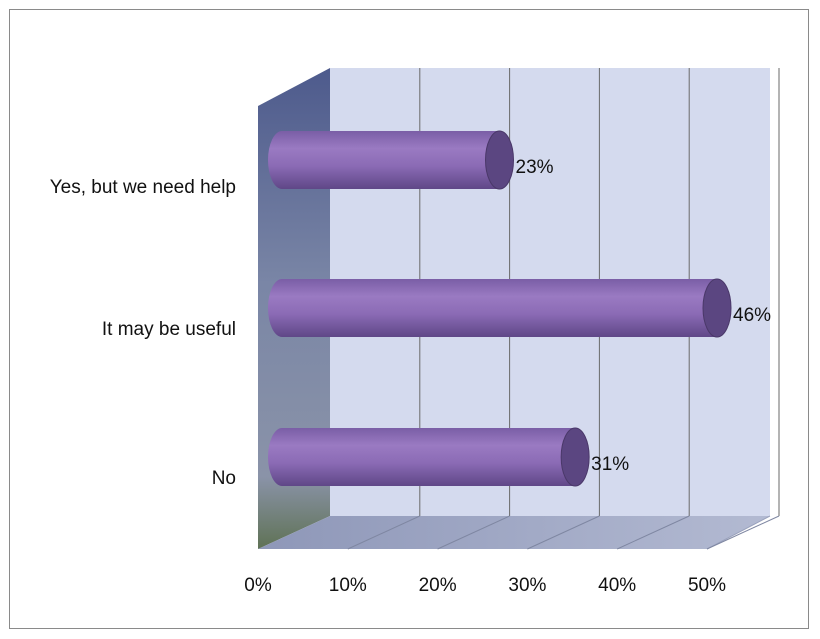  What do you see at coordinates (438, 585) in the screenshot?
I see `x-tick-label: 20%` at bounding box center [438, 585].